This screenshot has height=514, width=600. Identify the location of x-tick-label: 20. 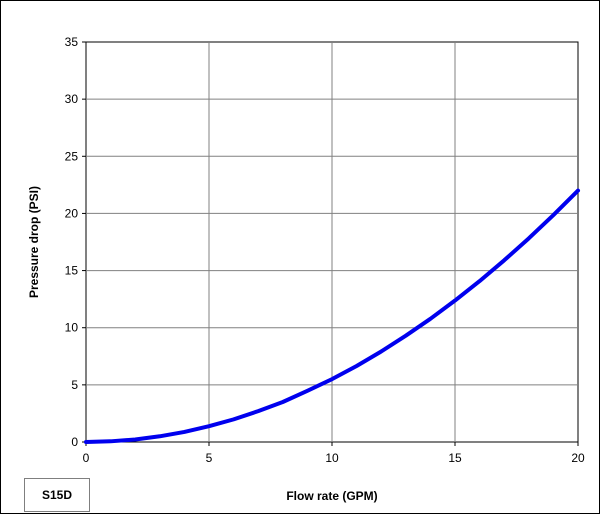
(578, 458).